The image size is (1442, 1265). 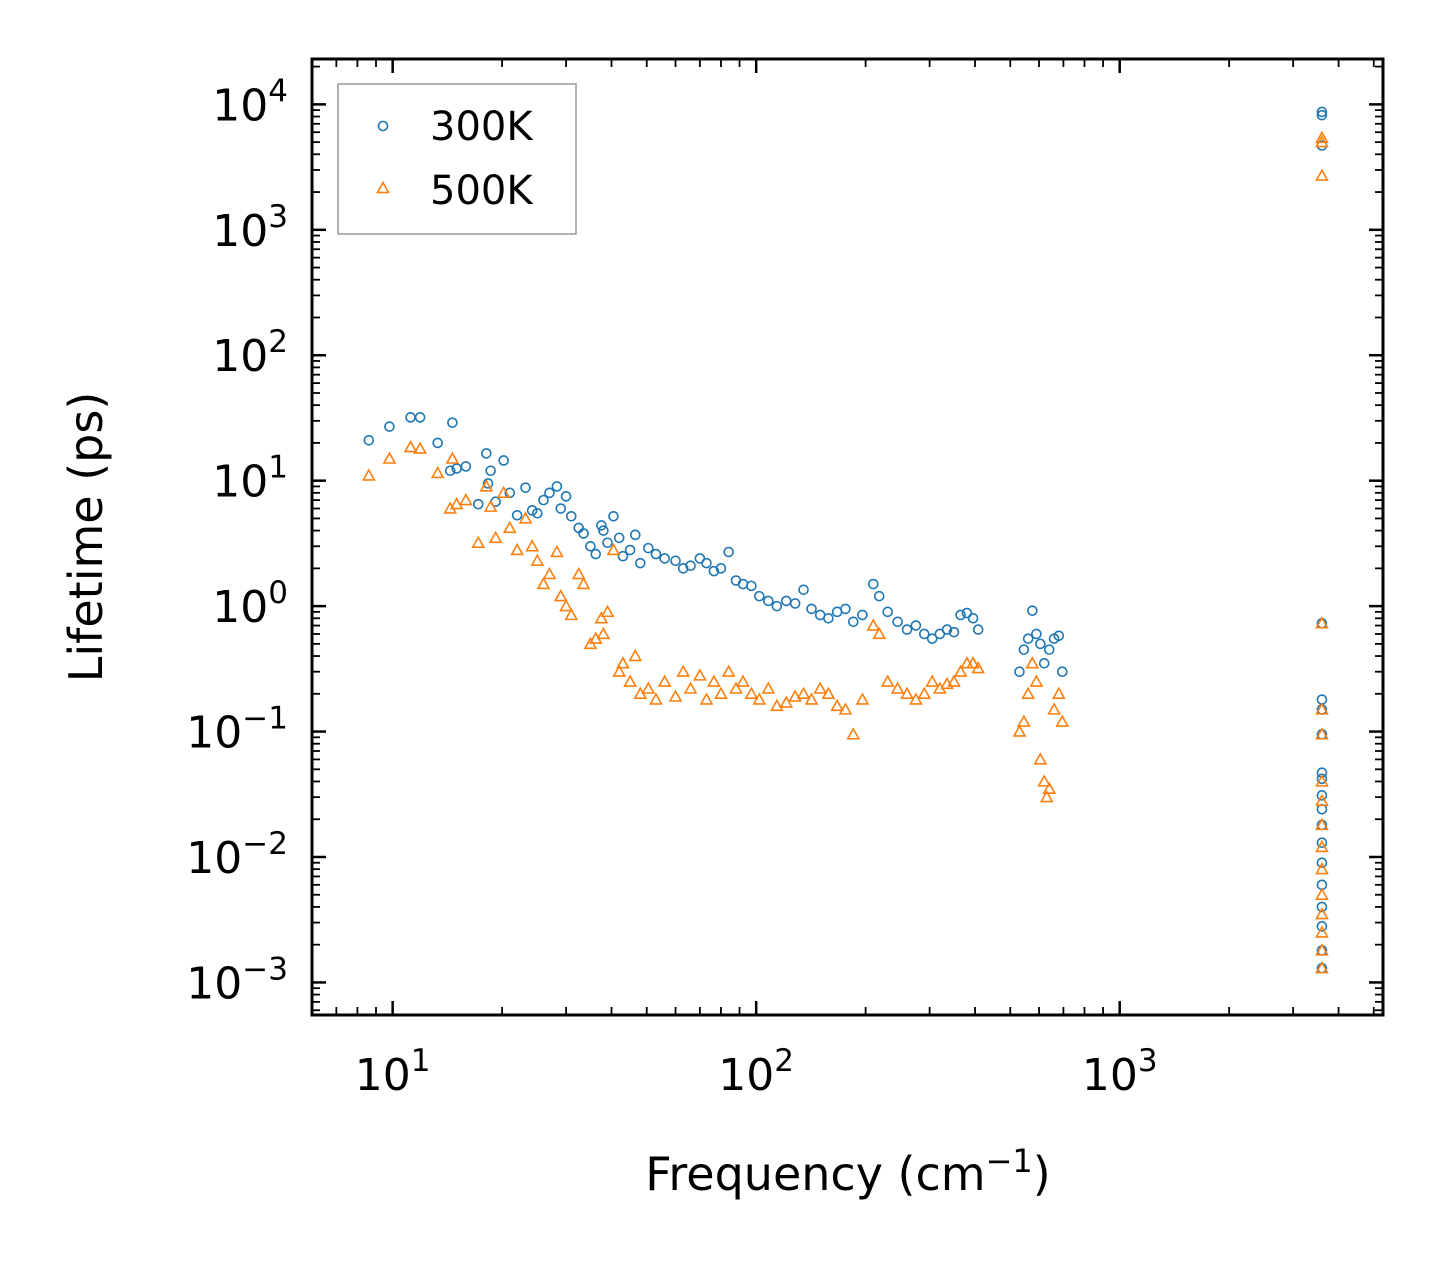 What do you see at coordinates (756, 1072) in the screenshot?
I see `x-tick-label: 10²` at bounding box center [756, 1072].